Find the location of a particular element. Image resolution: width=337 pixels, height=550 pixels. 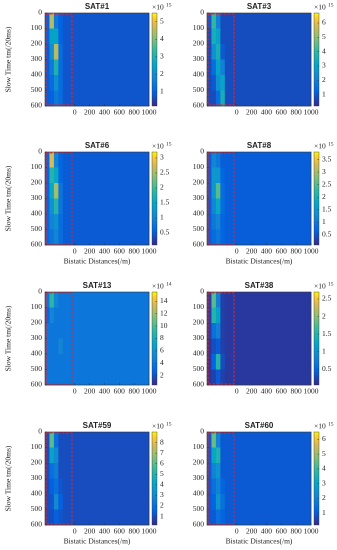

subplot-title: SAT#38 is located at coordinates (259, 285).